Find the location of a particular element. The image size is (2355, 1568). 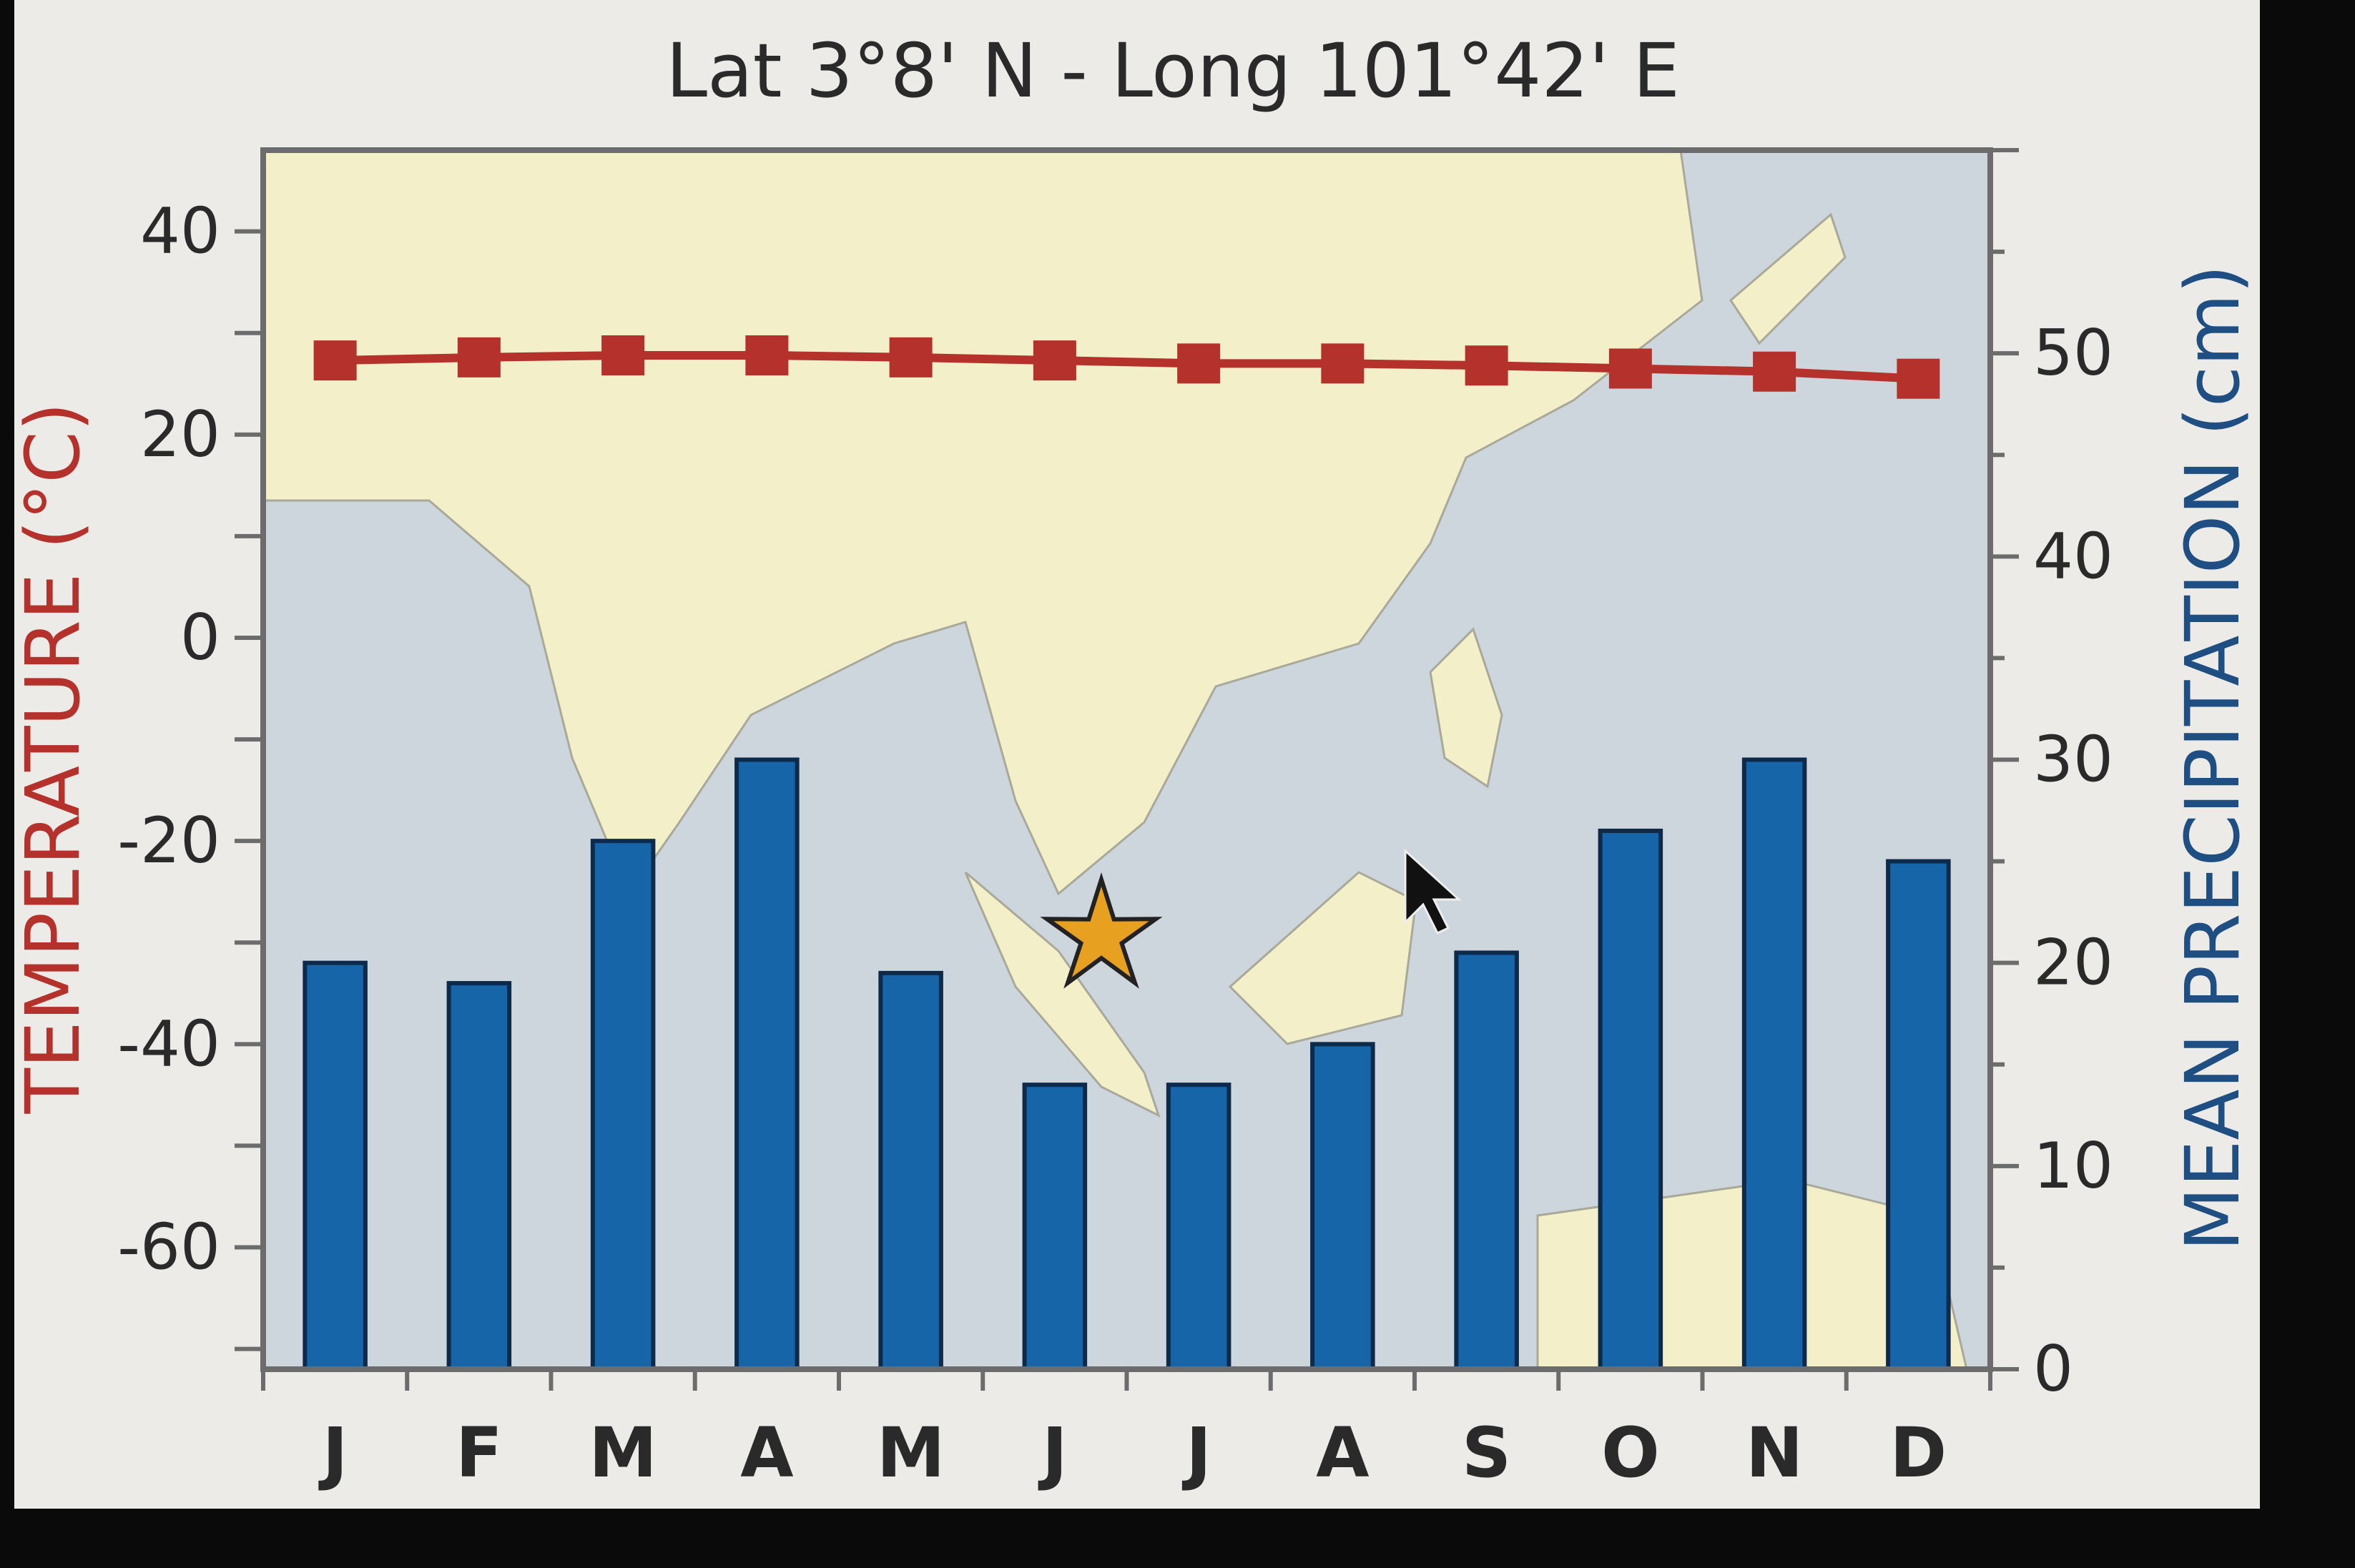

right-tick-label: 50 is located at coordinates (2073, 353).